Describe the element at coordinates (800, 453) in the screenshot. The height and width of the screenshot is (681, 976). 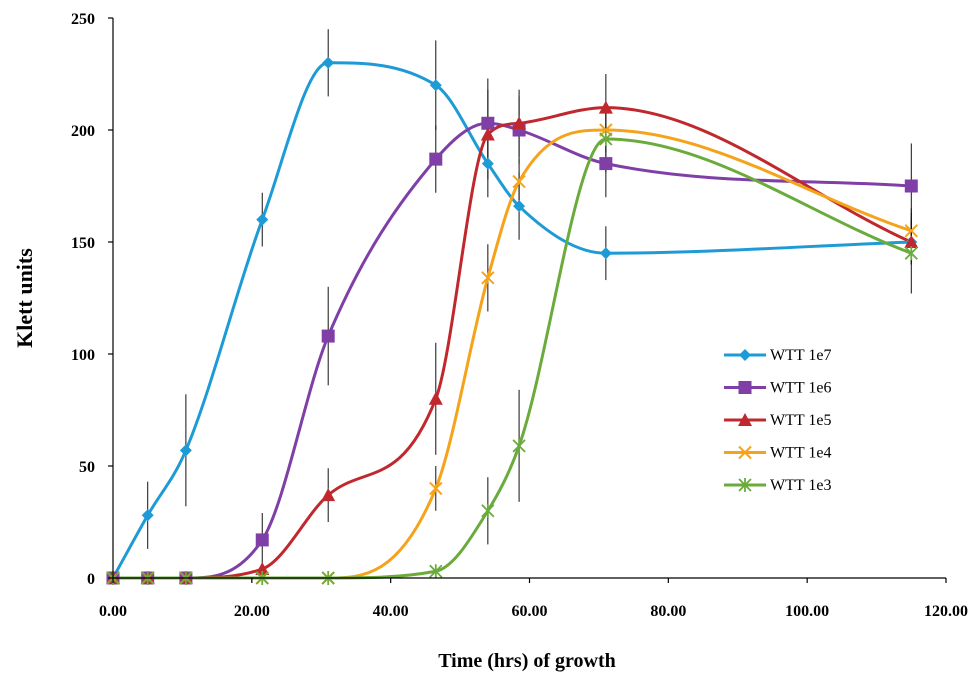
I see `legend-label: WTT 1e4` at that location.